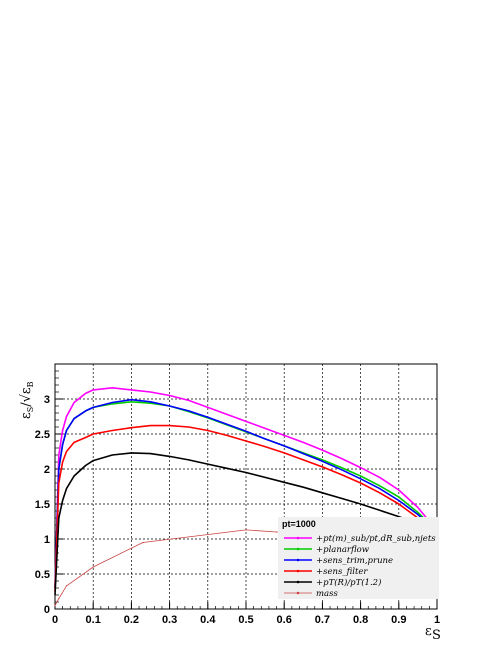 This screenshot has height=645, width=498. I want to click on y-tick-label: 0.5, so click(42, 575).